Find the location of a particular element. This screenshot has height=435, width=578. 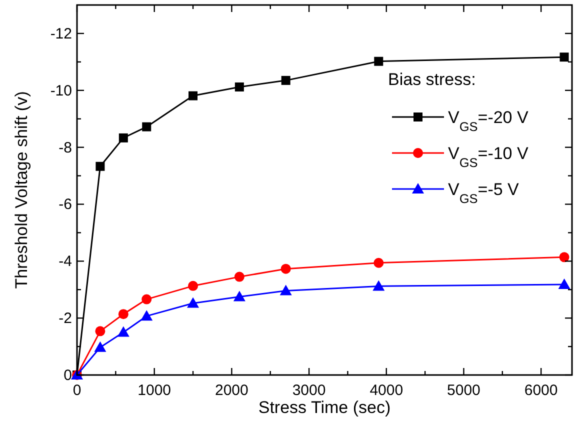

y-tick-label: 0 is located at coordinates (68, 375).